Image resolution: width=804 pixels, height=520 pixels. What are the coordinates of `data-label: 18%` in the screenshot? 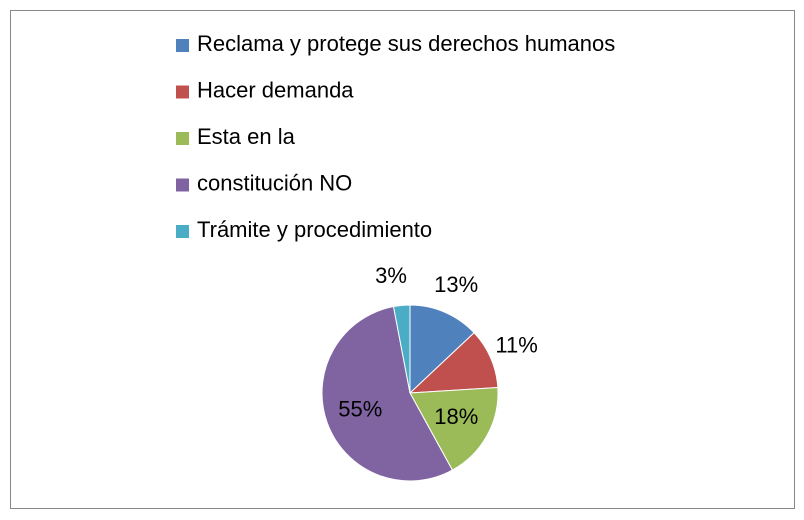 It's located at (456, 416).